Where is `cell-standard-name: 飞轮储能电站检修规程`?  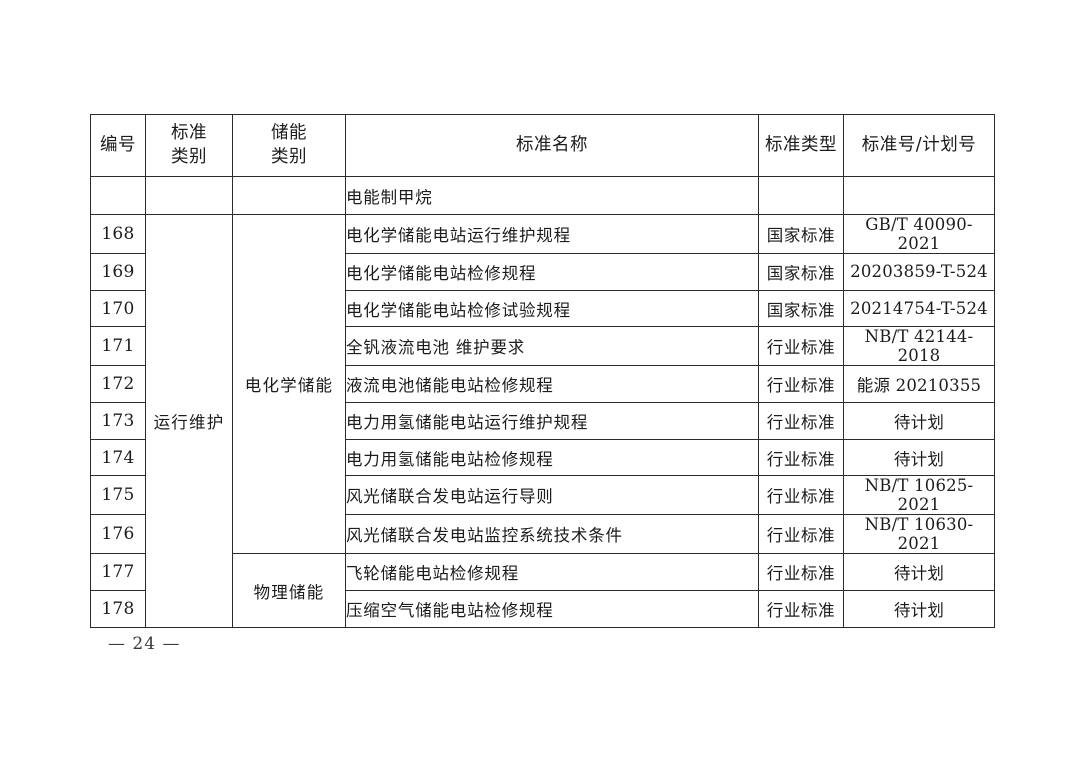
cell-standard-name: 飞轮储能电站检修规程 is located at coordinates (552, 572).